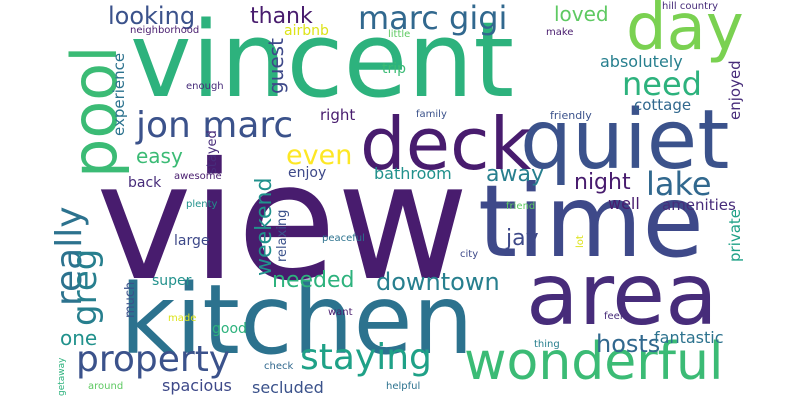 The height and width of the screenshot is (400, 800). I want to click on word-spacious: spacious, so click(197, 385).